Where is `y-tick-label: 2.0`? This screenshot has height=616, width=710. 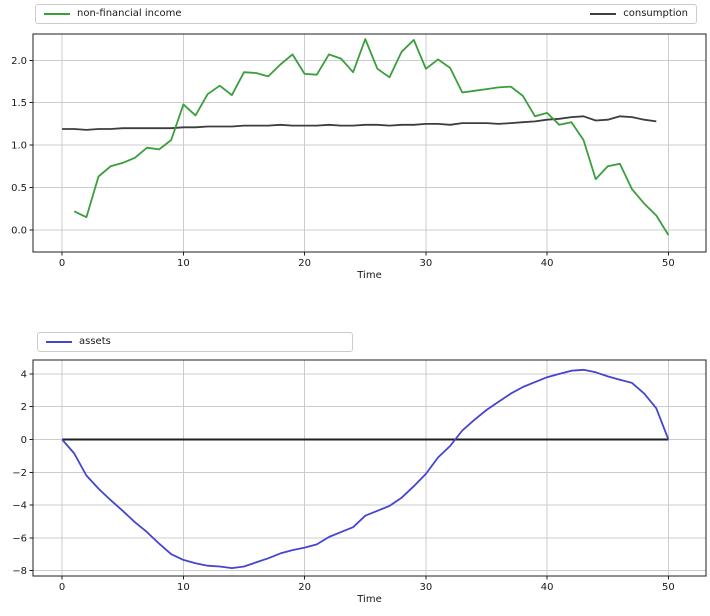
y-tick-label: 2.0 is located at coordinates (19, 61).